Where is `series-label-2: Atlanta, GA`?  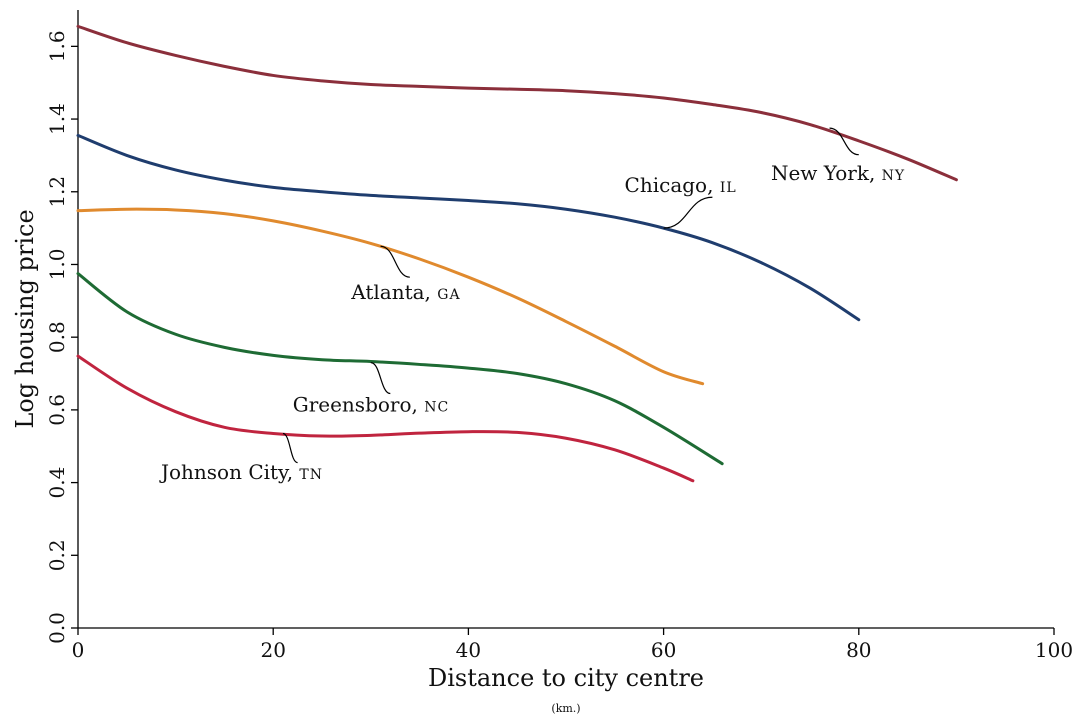 series-label-2: Atlanta, GA is located at coordinates (405, 292).